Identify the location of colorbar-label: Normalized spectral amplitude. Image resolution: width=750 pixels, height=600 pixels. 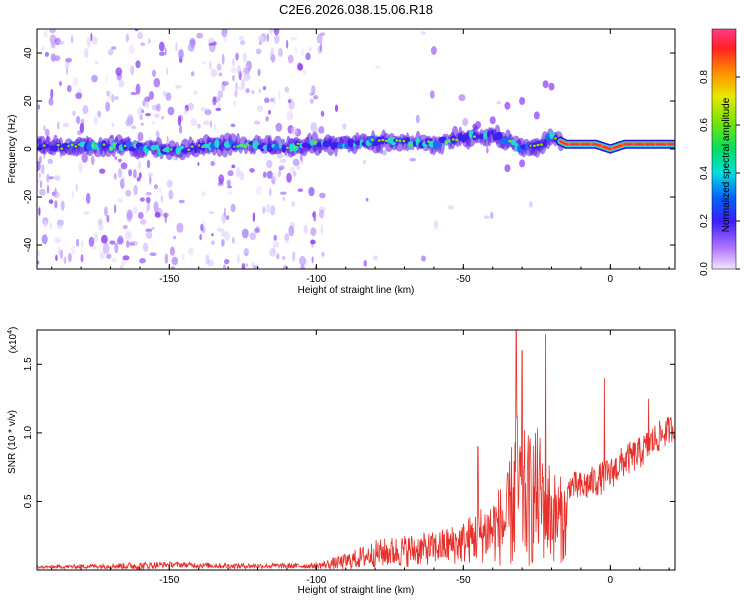
(726, 164).